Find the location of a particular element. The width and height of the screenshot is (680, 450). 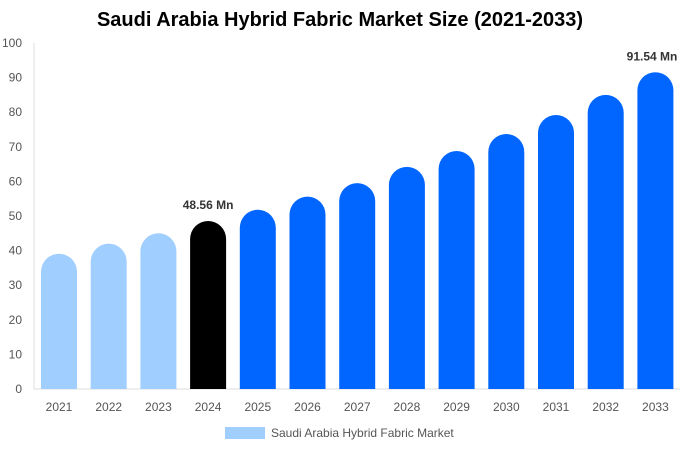

x-tick-label: 2024 is located at coordinates (208, 407).